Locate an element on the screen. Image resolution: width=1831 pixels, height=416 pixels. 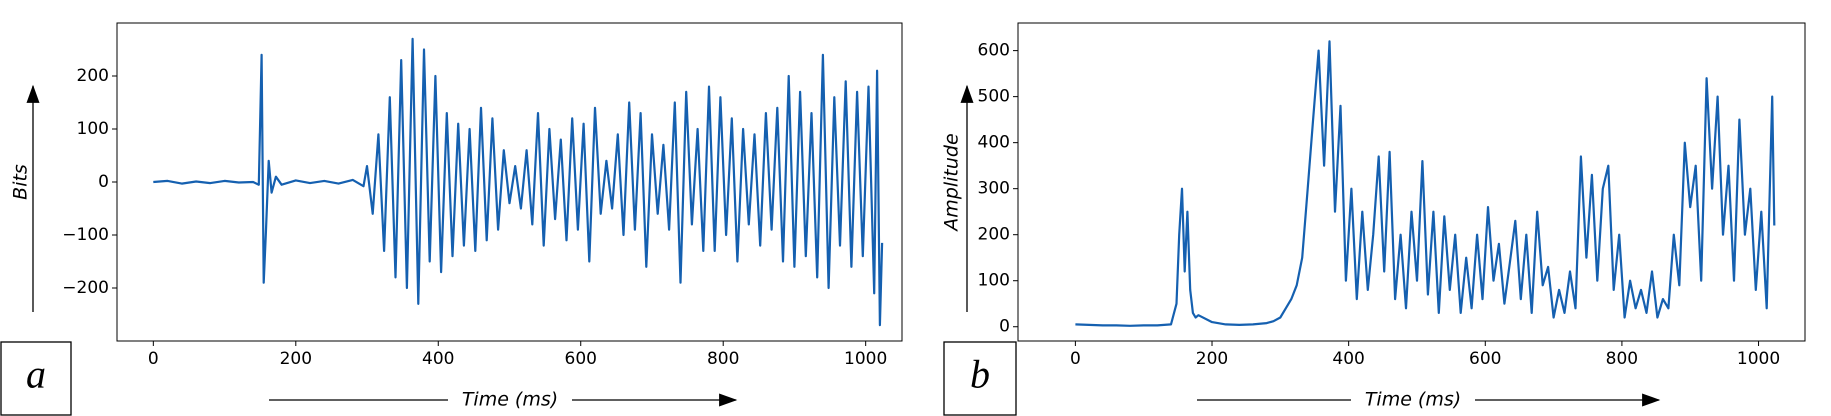
y-tick-label: 500 is located at coordinates (994, 97).